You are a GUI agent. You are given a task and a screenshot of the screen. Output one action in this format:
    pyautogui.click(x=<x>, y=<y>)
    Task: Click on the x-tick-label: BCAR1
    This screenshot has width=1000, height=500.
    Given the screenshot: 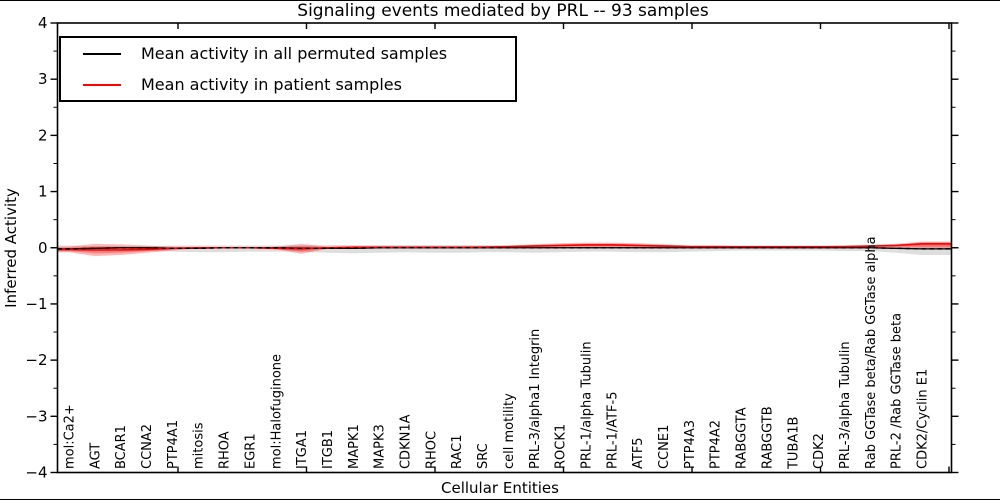 What is the action you would take?
    pyautogui.click(x=121, y=447)
    